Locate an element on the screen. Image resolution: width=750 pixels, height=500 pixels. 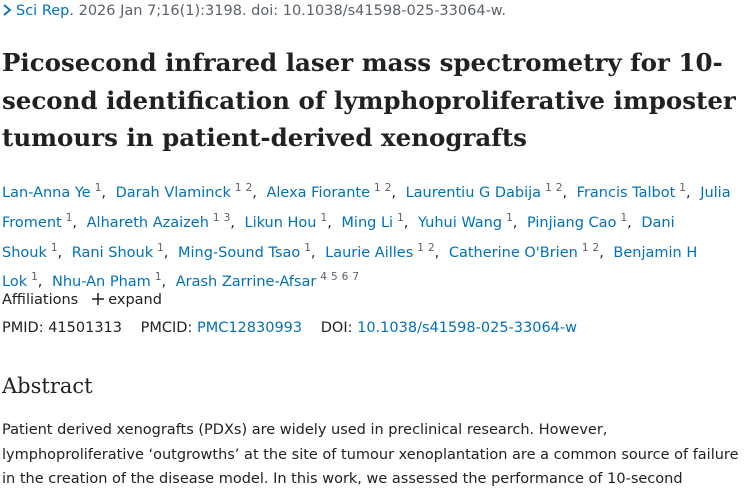
author-name: Dani Shouk is located at coordinates (338, 237).